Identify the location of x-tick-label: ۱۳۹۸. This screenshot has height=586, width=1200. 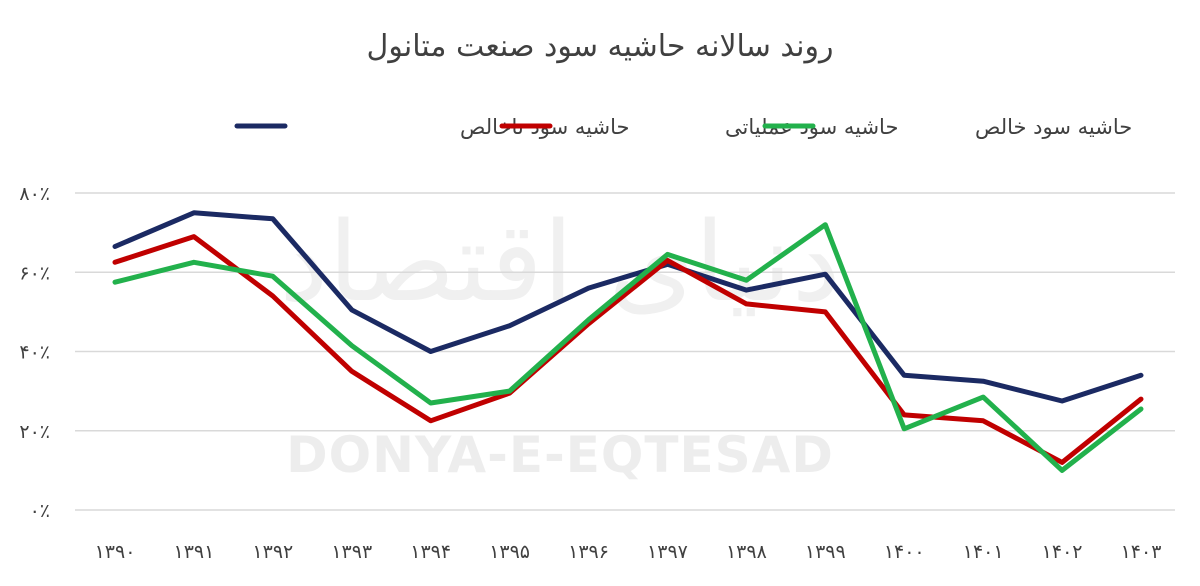
(746, 552).